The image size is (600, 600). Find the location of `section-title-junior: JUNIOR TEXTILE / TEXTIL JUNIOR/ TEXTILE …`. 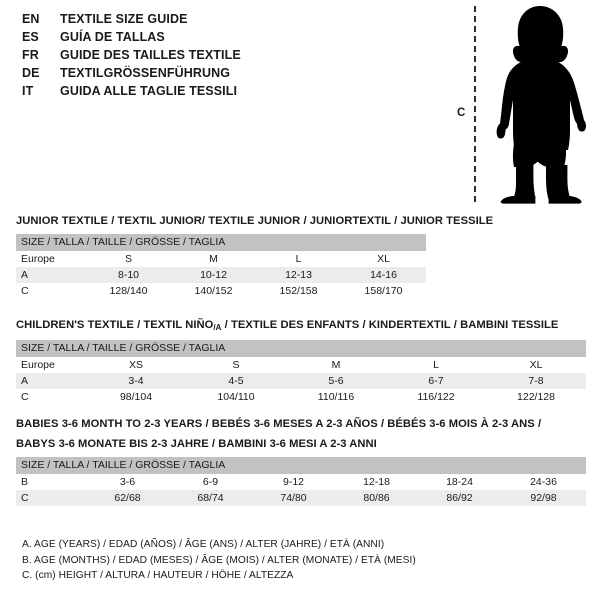

section-title-junior: JUNIOR TEXTILE / TEXTIL JUNIOR/ TEXTILE … is located at coordinates (255, 221).